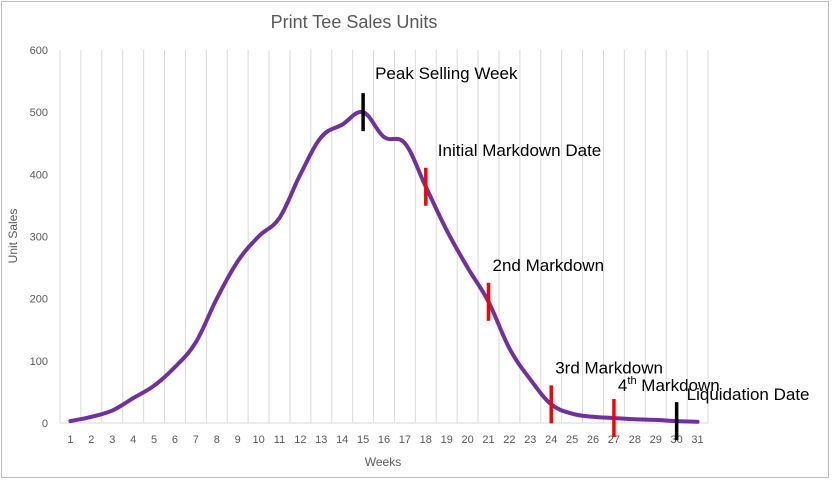 The height and width of the screenshot is (481, 832). Describe the element at coordinates (446, 73) in the screenshot. I see `annotation-label: Peak Selling Week` at that location.